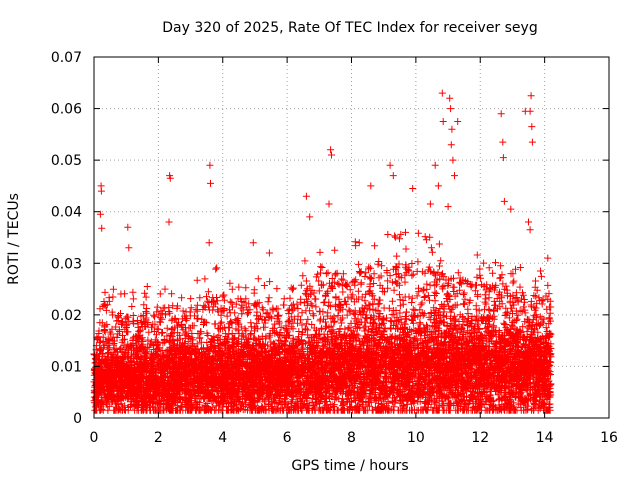 This screenshot has height=480, width=640. What do you see at coordinates (480, 438) in the screenshot?
I see `x-tick-label: 12` at bounding box center [480, 438].